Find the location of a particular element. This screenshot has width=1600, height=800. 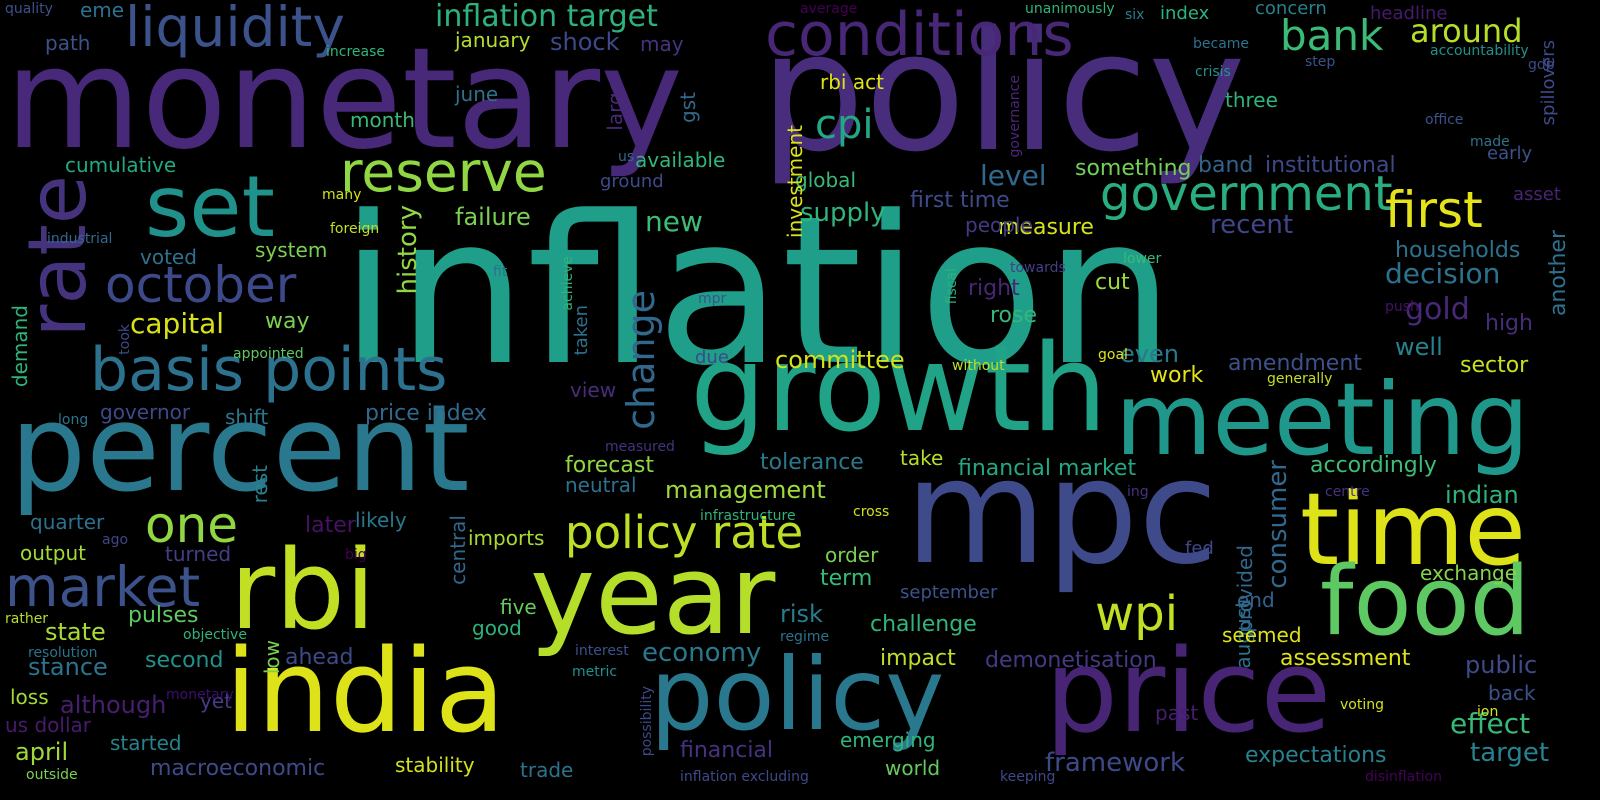

cloud-word: set is located at coordinates (210, 207).